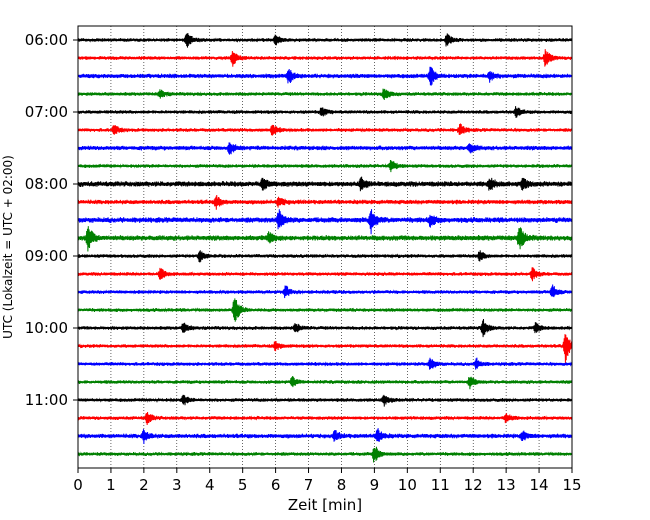 The height and width of the screenshot is (520, 650). I want to click on x-tick-label: 13, so click(506, 485).